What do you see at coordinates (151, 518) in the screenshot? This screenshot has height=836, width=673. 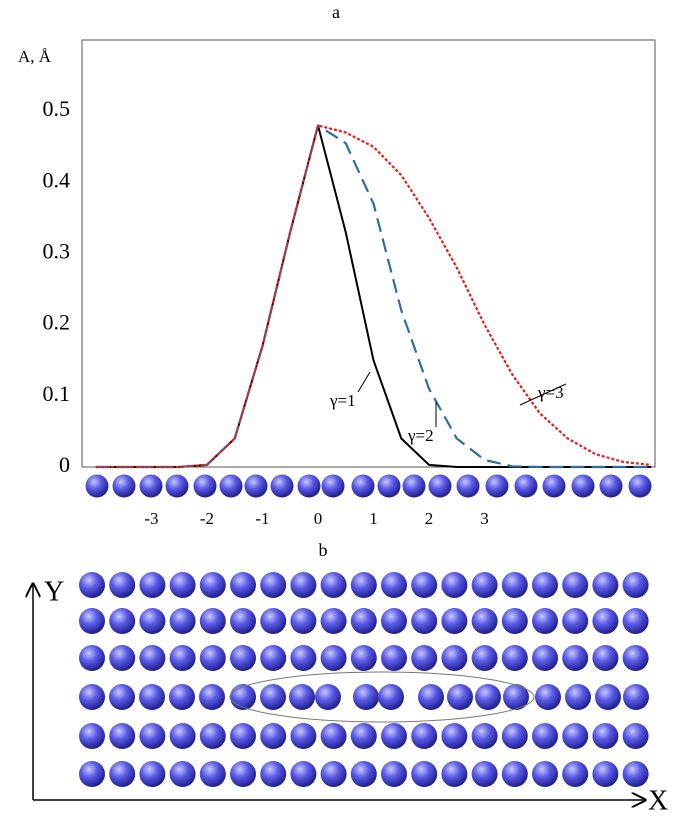 I see `x-tick-label: -3` at bounding box center [151, 518].